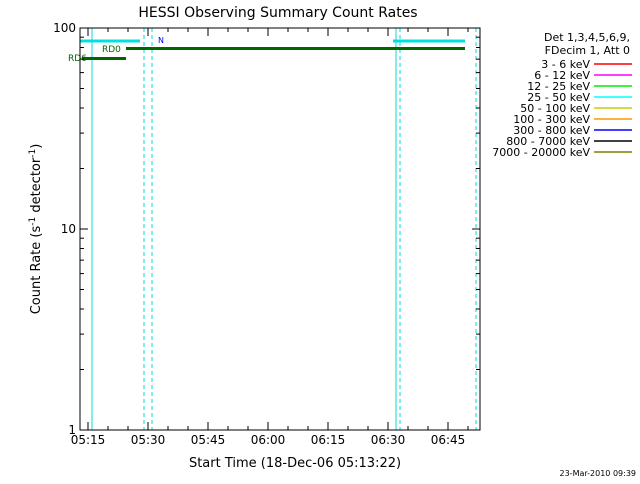 This screenshot has height=484, width=640. Describe the element at coordinates (33, 153) in the screenshot. I see `y-label-sup2: -1` at that location.